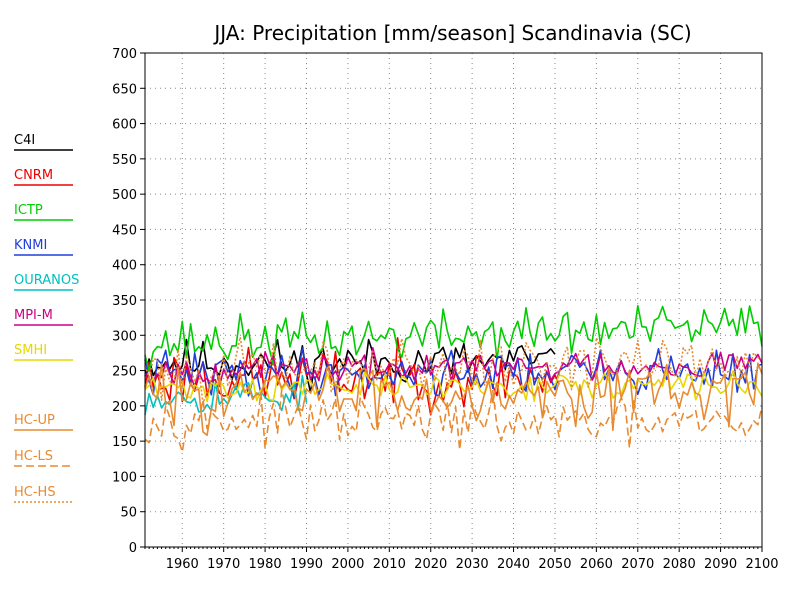  Describe the element at coordinates (124, 160) in the screenshot. I see `y-tick-label-11: 550` at that location.